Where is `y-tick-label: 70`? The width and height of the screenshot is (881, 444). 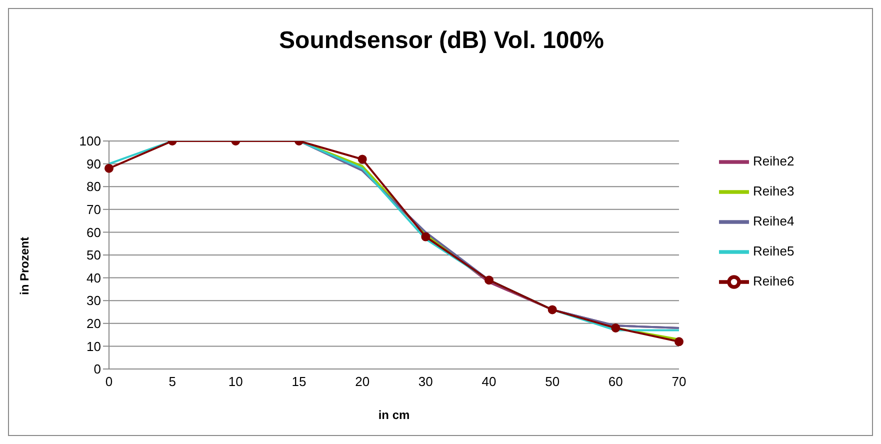 y-tick-label: 70 is located at coordinates (93, 210).